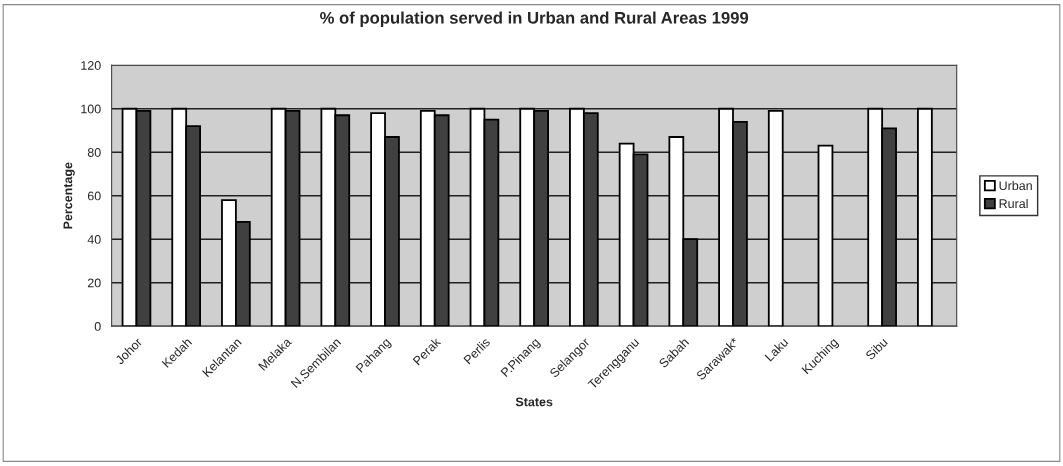  Describe the element at coordinates (94, 152) in the screenshot. I see `y-tick-label: 80` at that location.